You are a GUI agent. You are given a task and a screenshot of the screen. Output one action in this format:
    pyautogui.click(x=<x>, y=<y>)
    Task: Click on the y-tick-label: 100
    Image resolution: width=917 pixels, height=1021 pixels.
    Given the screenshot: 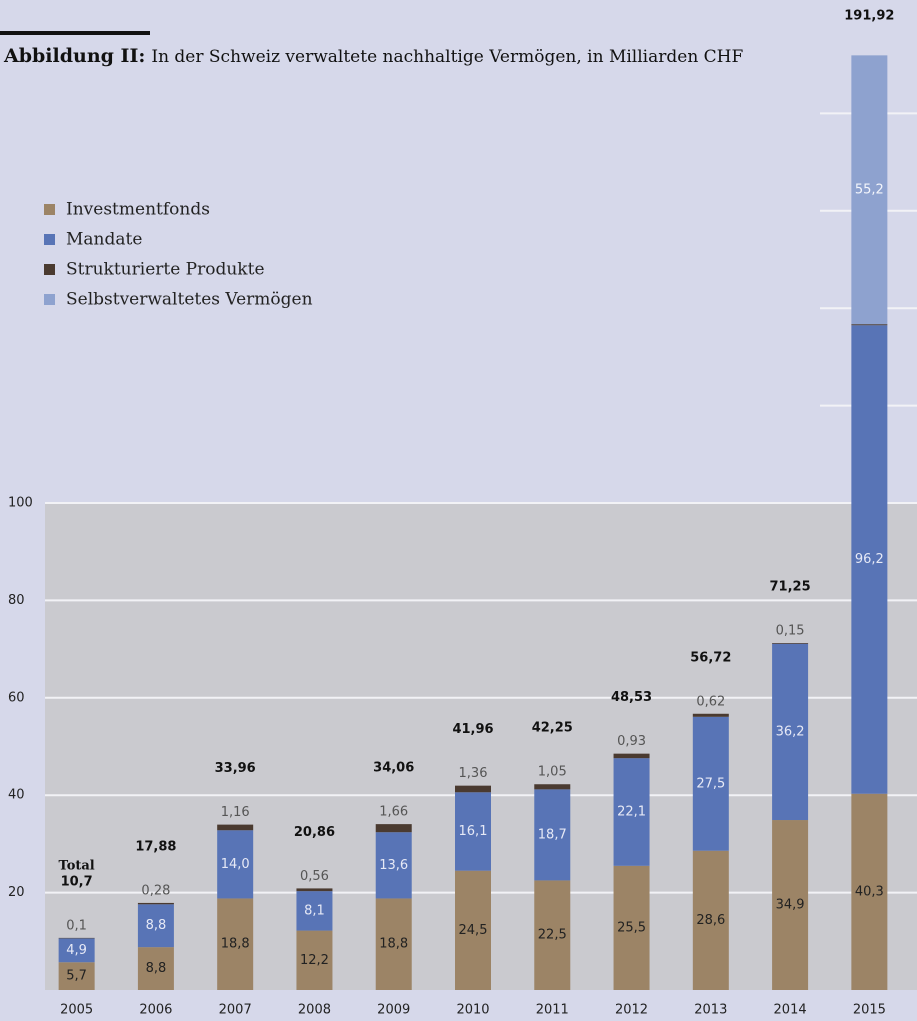 What is the action you would take?
    pyautogui.click(x=20, y=503)
    